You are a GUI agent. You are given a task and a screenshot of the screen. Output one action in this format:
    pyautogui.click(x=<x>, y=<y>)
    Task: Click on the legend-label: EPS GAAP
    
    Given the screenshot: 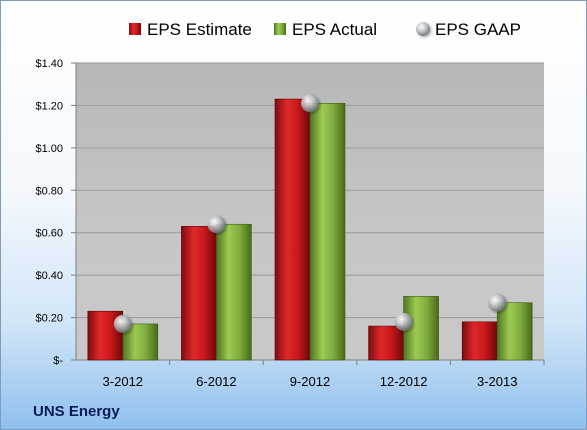 What is the action you would take?
    pyautogui.click(x=478, y=29)
    